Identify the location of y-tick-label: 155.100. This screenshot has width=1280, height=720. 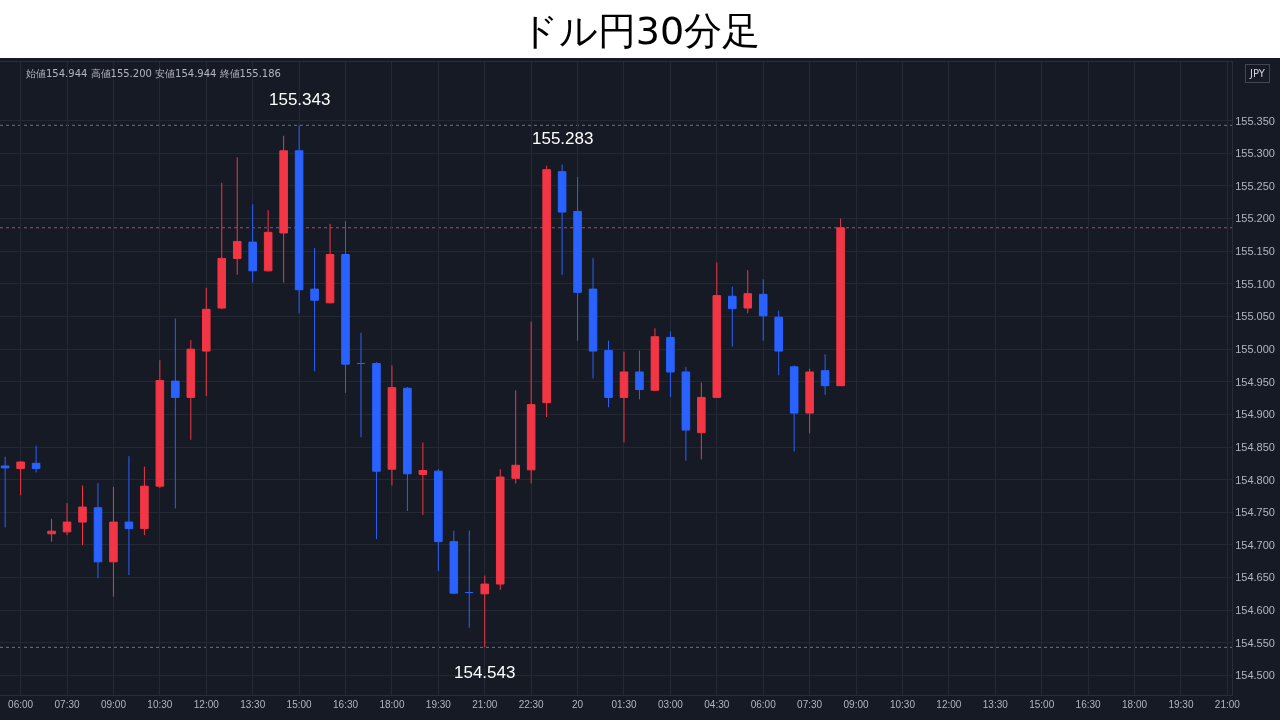
(1255, 283).